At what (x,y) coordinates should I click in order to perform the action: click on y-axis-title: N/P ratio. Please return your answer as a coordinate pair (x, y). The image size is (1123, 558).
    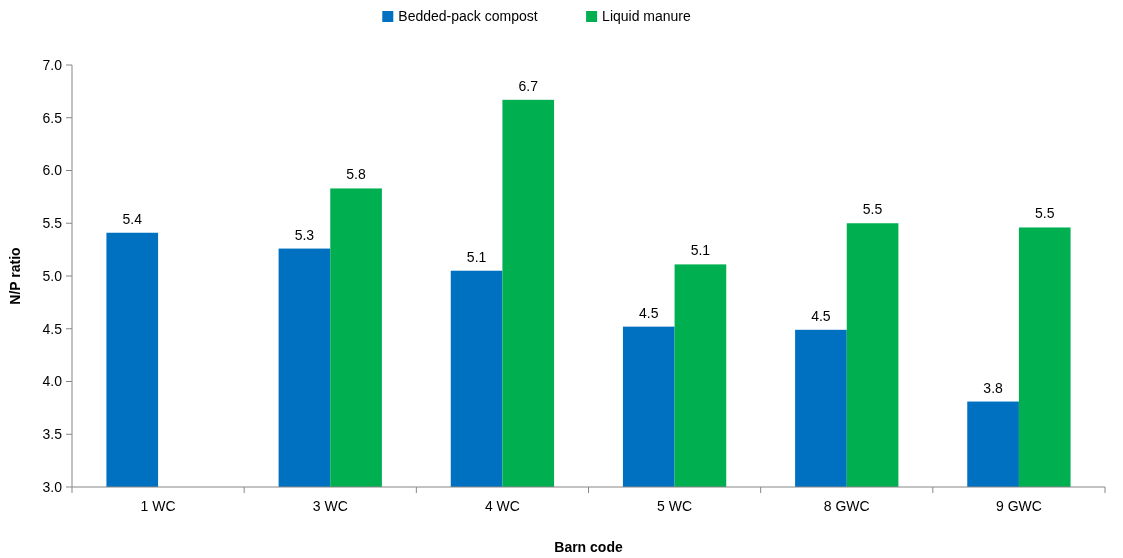
    Looking at the image, I should click on (15, 276).